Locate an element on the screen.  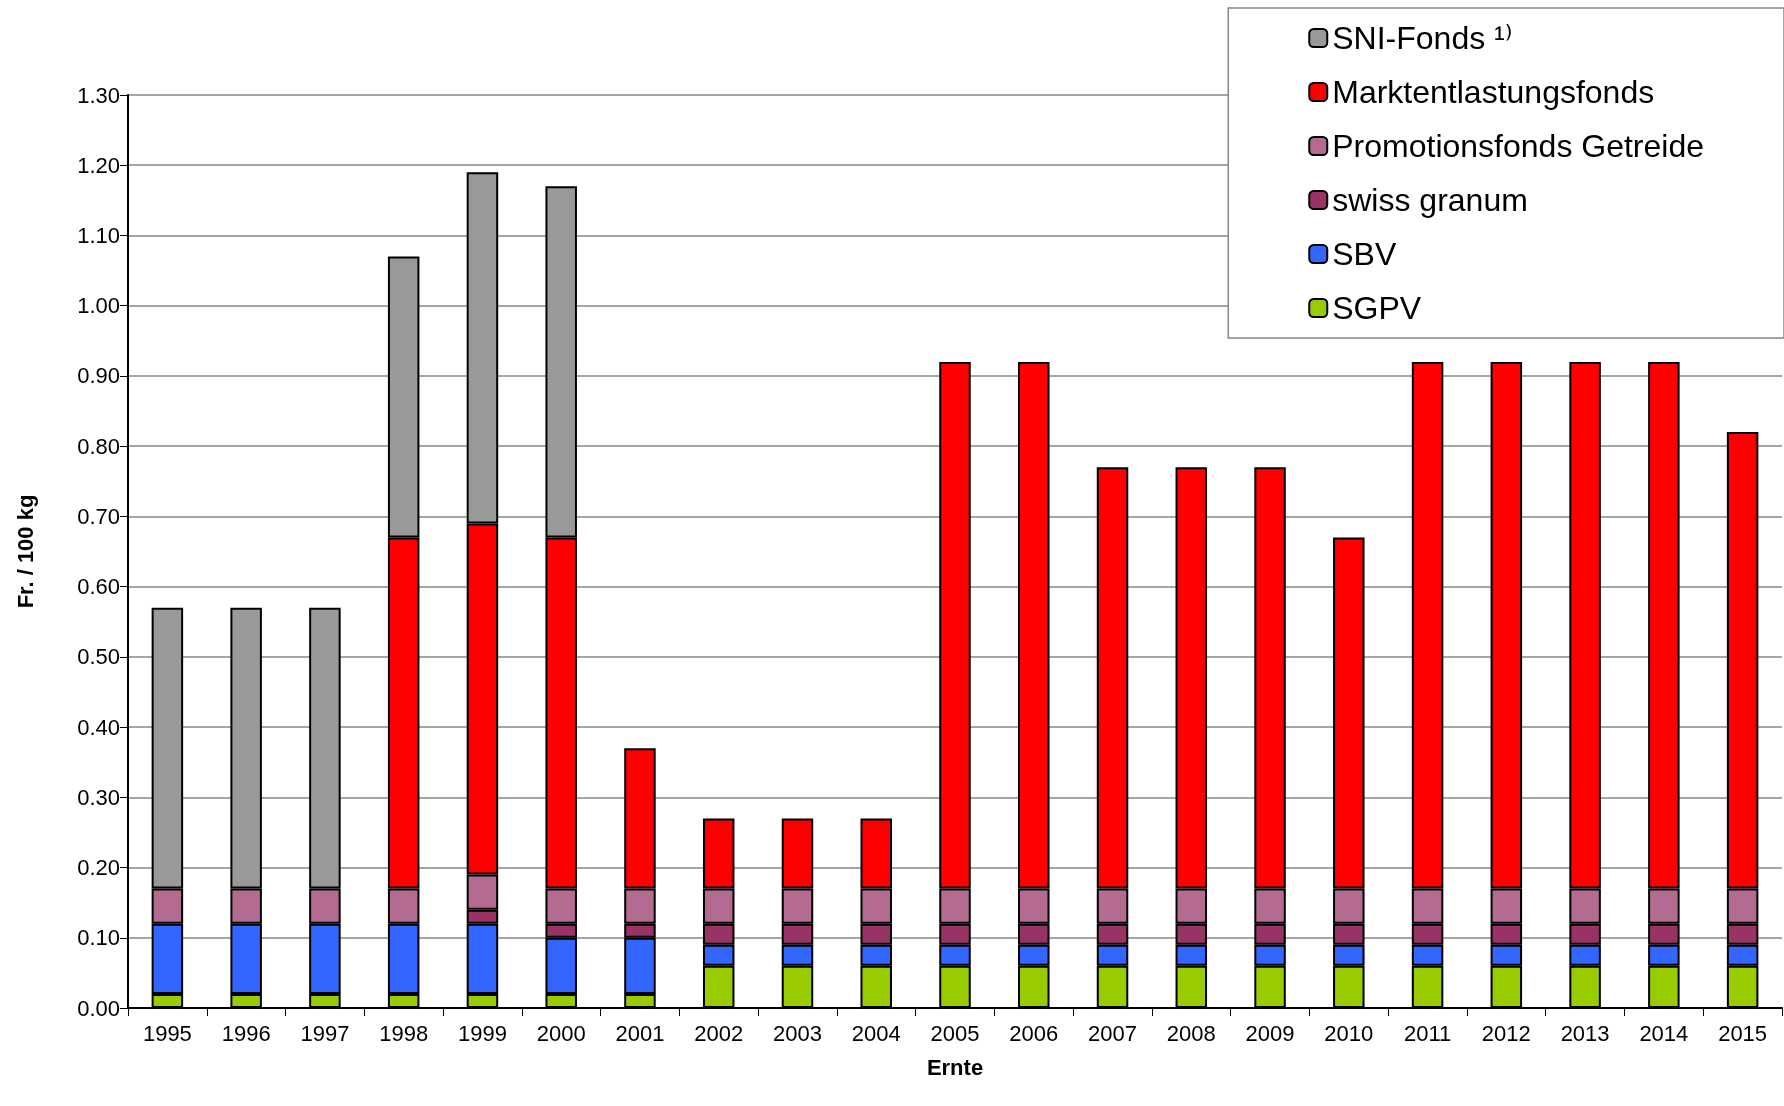
x-tick-label: 2009 is located at coordinates (1270, 1033).